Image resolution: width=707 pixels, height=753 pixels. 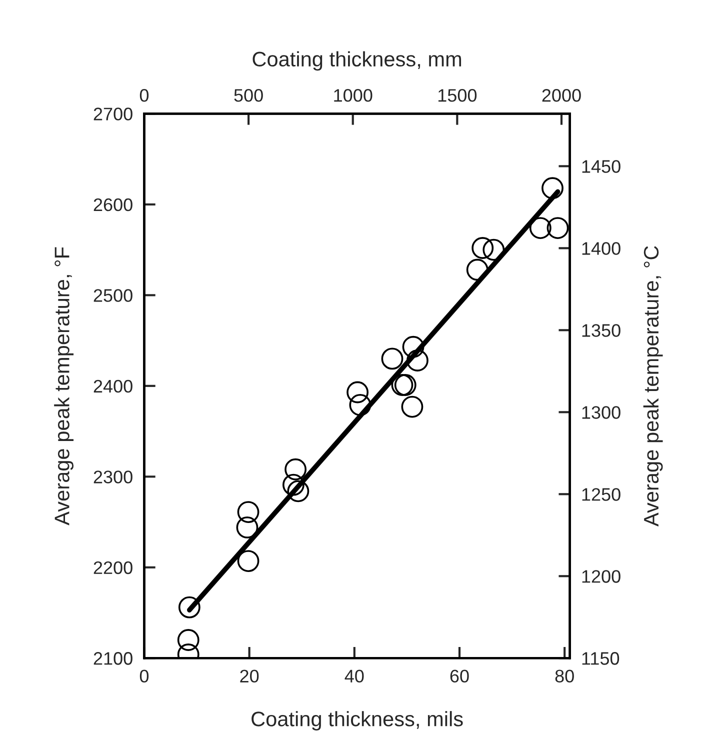 What do you see at coordinates (459, 676) in the screenshot?
I see `x-tick-label: 60` at bounding box center [459, 676].